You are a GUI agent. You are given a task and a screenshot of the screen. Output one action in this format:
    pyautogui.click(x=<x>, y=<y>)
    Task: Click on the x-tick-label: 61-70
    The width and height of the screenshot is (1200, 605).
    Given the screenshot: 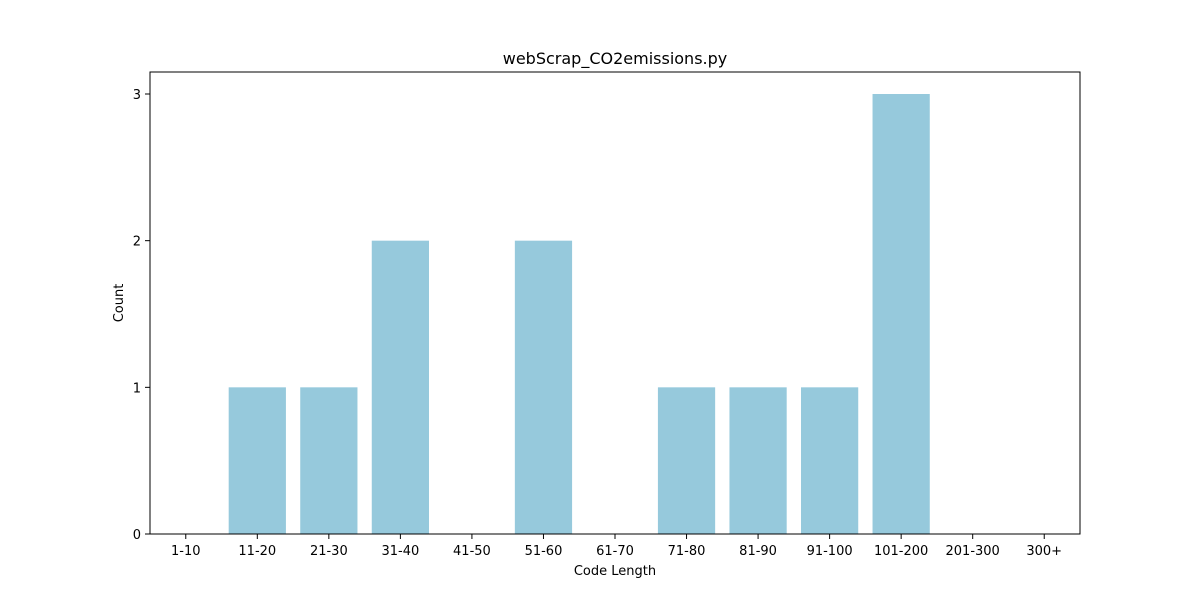 What is the action you would take?
    pyautogui.click(x=615, y=551)
    